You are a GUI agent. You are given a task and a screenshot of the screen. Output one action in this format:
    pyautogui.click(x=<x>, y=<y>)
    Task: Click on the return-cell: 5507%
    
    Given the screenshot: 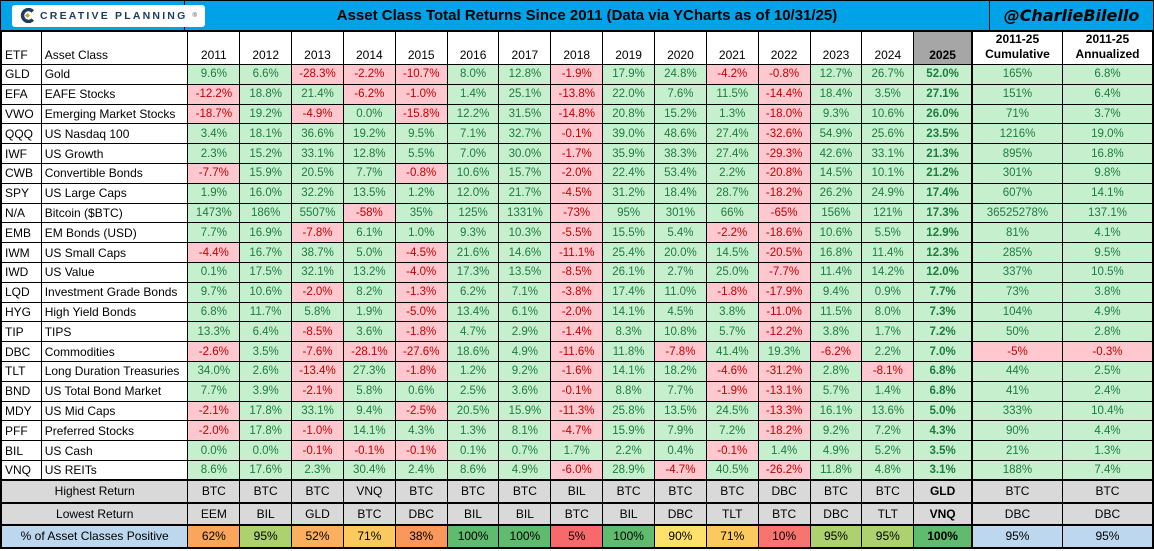 What is the action you would take?
    pyautogui.click(x=317, y=213)
    